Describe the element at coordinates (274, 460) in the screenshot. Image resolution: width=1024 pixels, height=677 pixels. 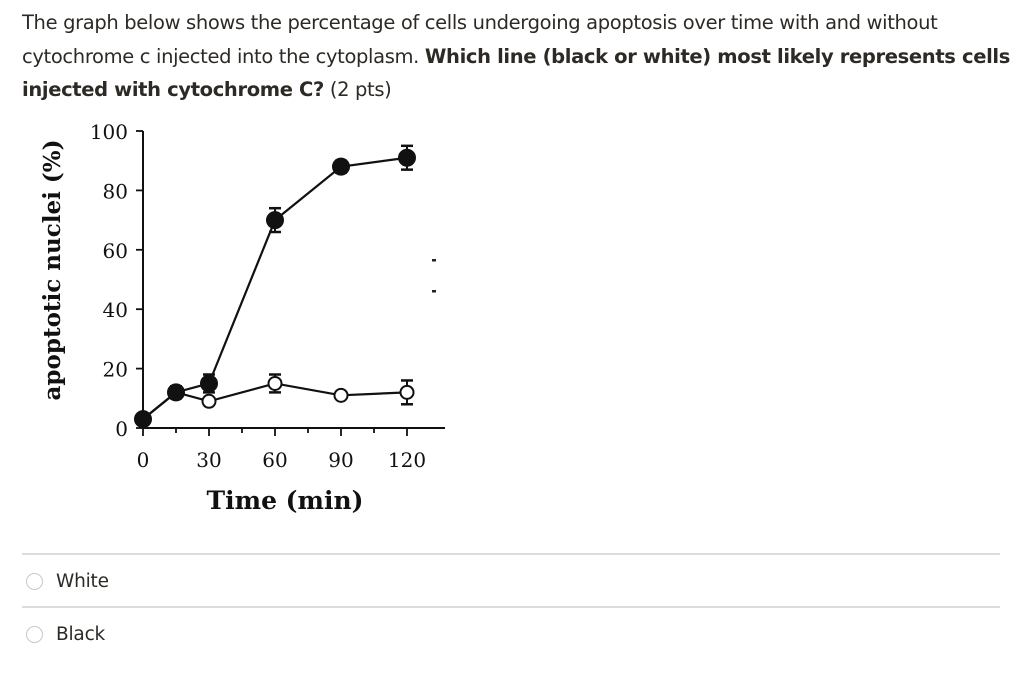
I see `x-tick-label: 60` at that location.